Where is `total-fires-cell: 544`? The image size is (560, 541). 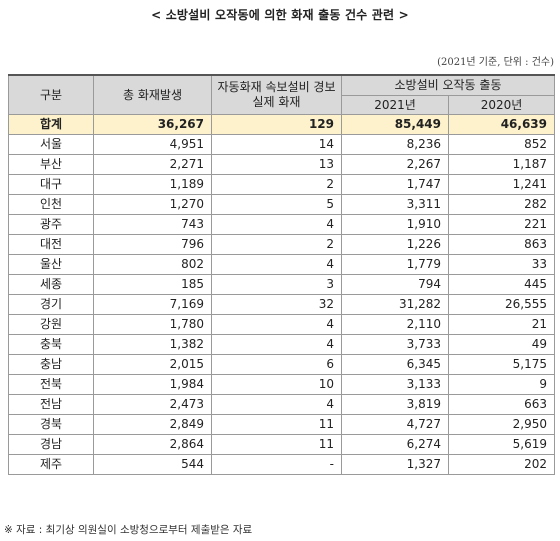 total-fires-cell: 544 is located at coordinates (152, 464).